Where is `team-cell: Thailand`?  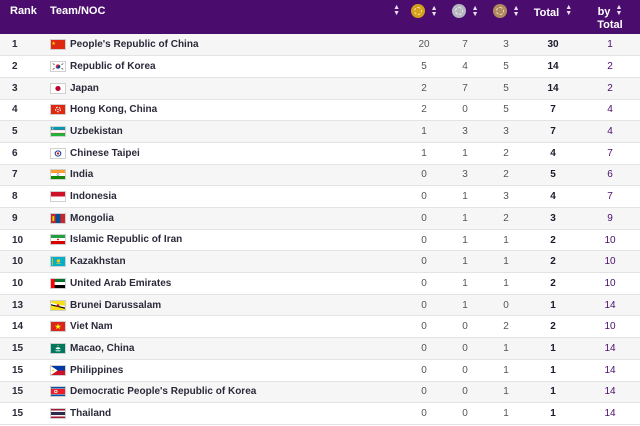
team-cell: Thailand is located at coordinates (227, 414).